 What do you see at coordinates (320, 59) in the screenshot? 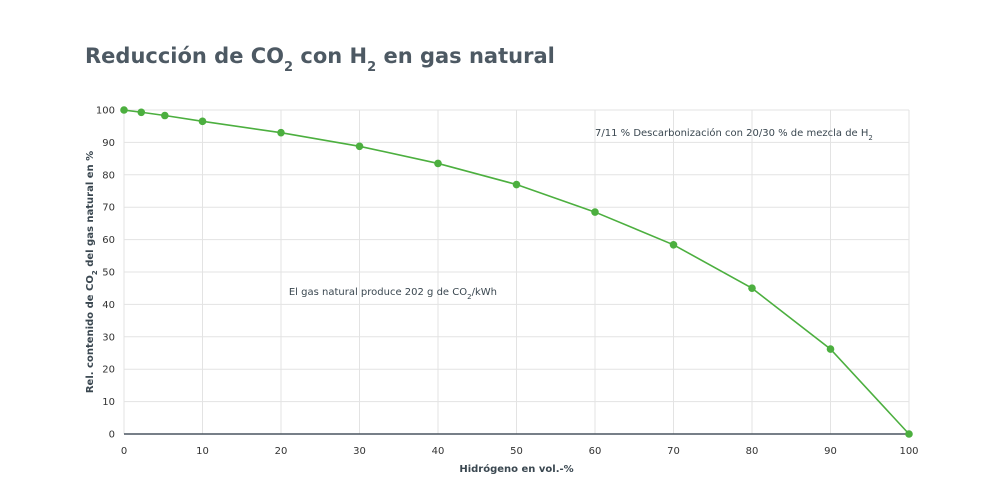
I see `chart-title: Reducción de CO2 con H2 en gas natural` at bounding box center [320, 59].